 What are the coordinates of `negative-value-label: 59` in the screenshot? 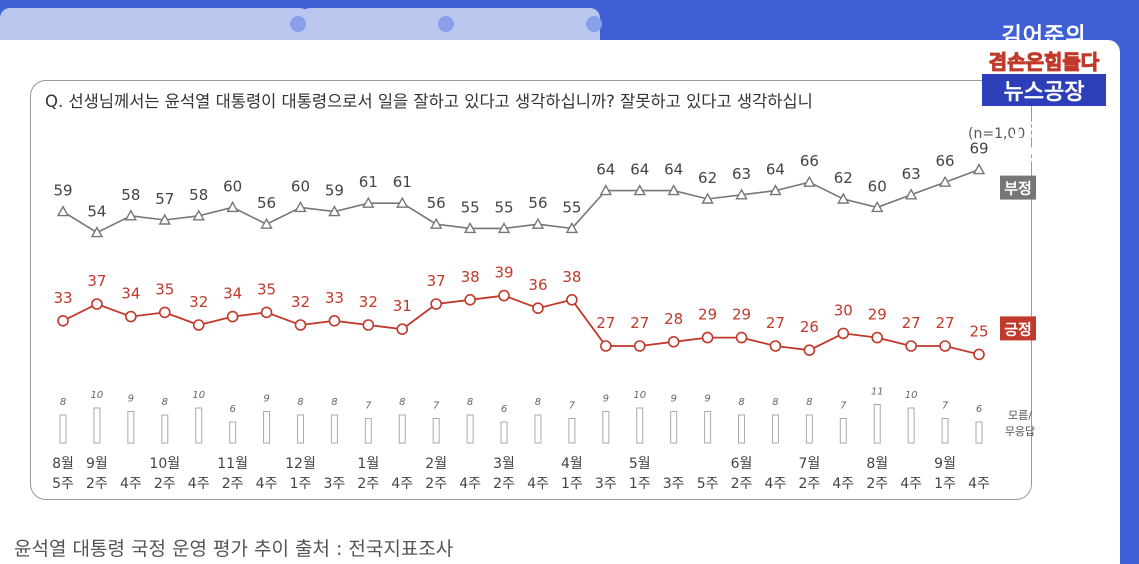 It's located at (334, 191).